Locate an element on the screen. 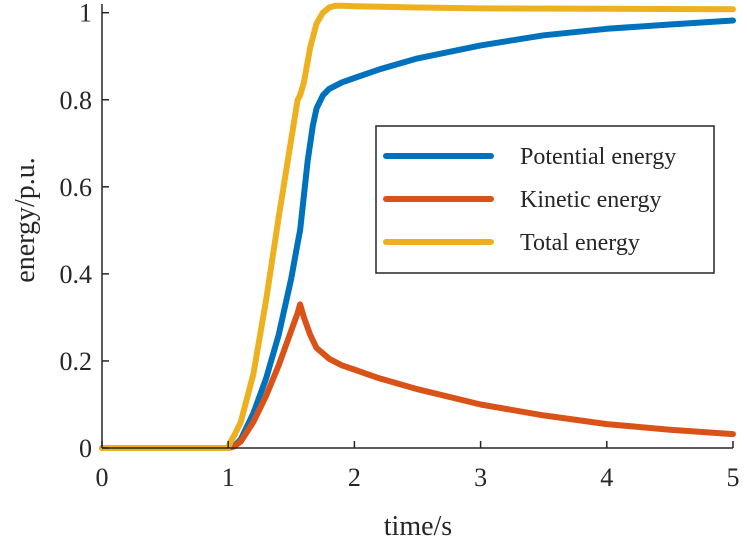 This screenshot has width=747, height=545. x-tick-label: 2 is located at coordinates (354, 477).